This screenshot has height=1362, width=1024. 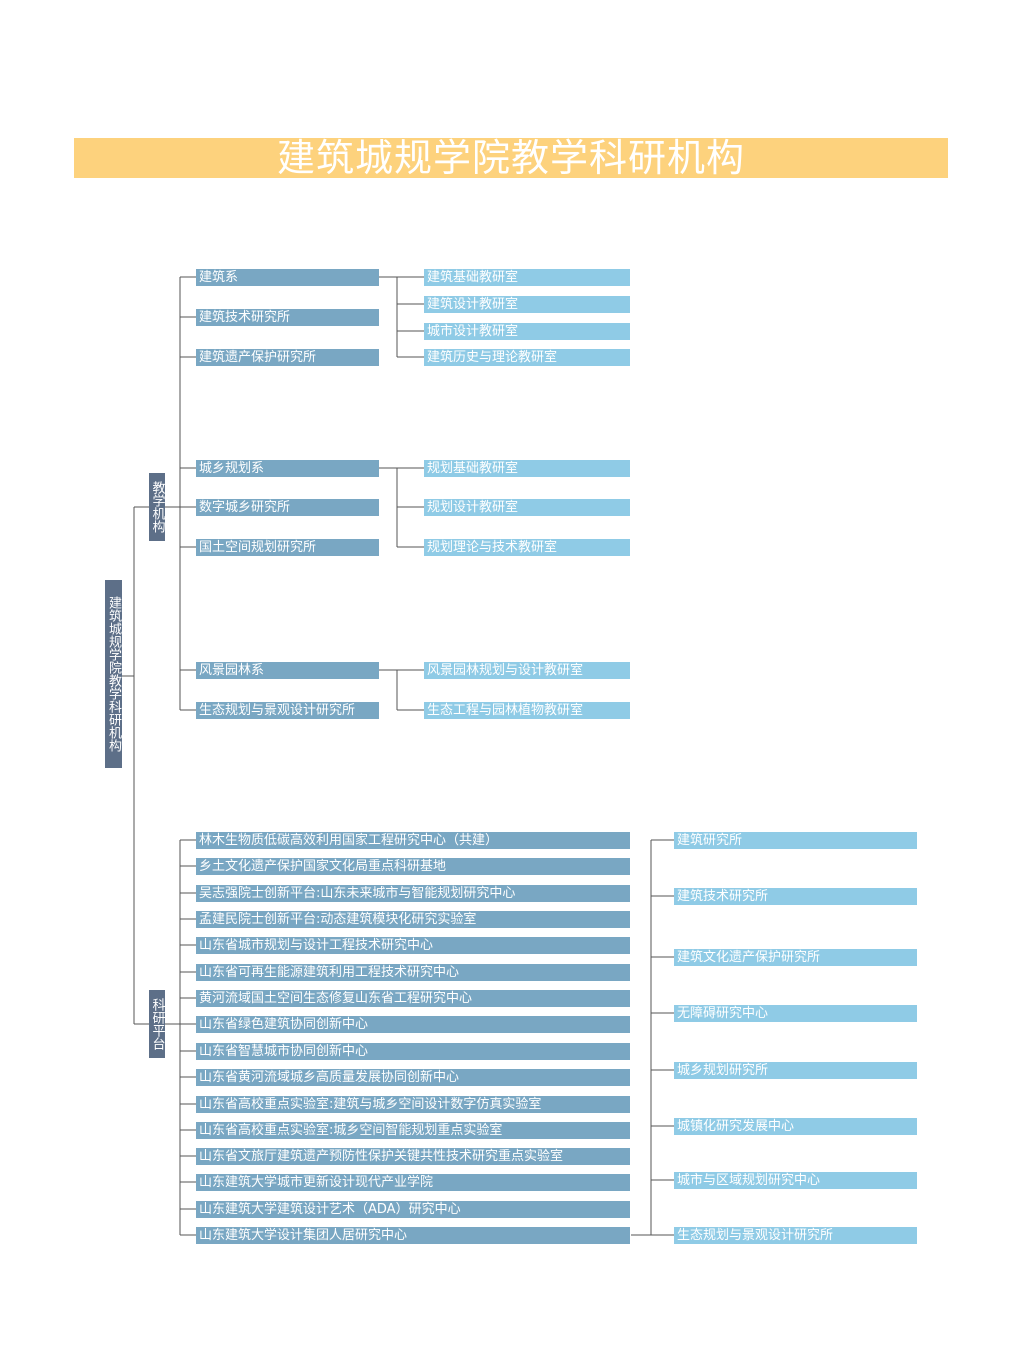 What do you see at coordinates (527, 277) in the screenshot?
I see `section-box: 建筑基础教研室` at bounding box center [527, 277].